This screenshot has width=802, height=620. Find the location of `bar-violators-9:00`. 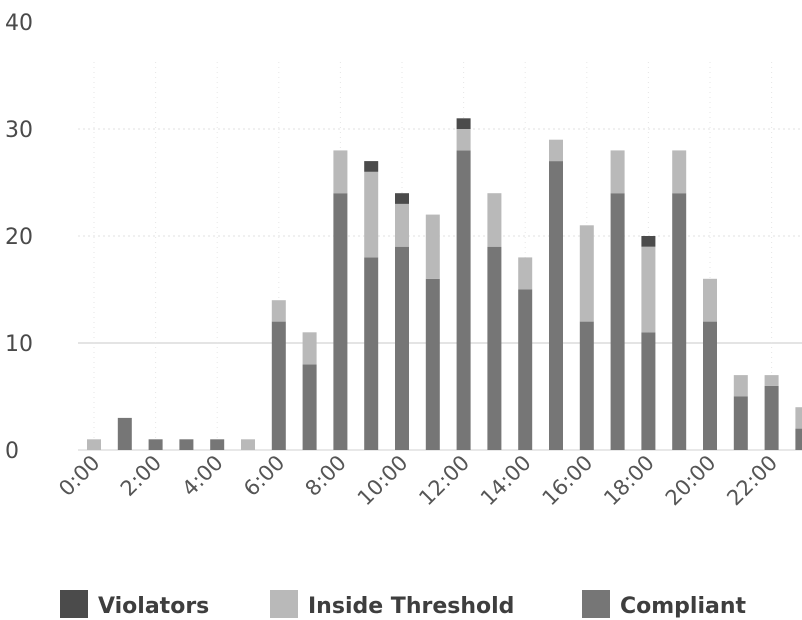

bar-violators-9:00 is located at coordinates (371, 166).